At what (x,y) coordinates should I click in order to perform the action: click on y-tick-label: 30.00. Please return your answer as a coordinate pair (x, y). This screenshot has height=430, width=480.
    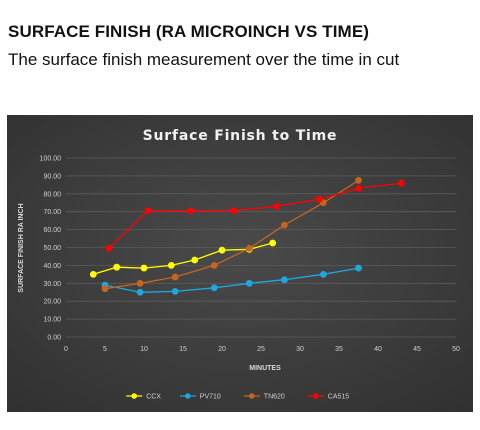
    Looking at the image, I should click on (52, 284).